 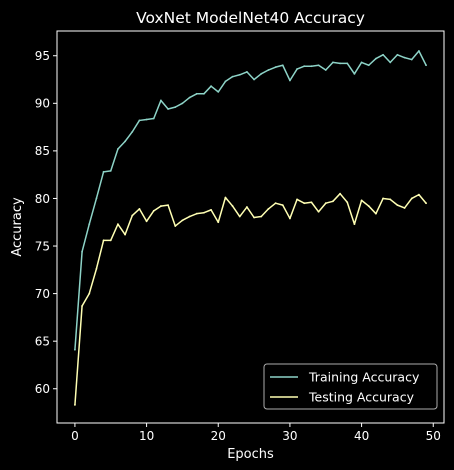 I want to click on chart-title: VoxNet ModelNet40 Accuracy, so click(x=250, y=18).